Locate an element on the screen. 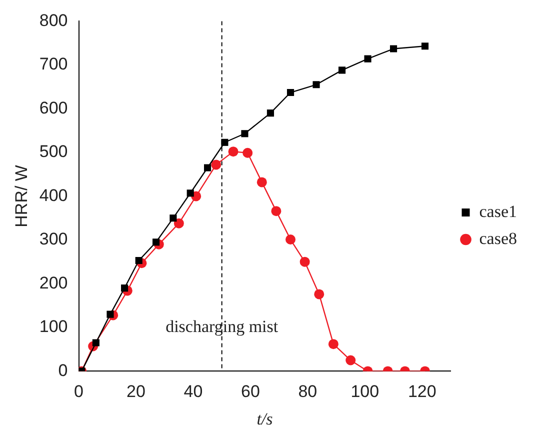 The image size is (545, 442). y-tick-label: 600 is located at coordinates (53, 108).